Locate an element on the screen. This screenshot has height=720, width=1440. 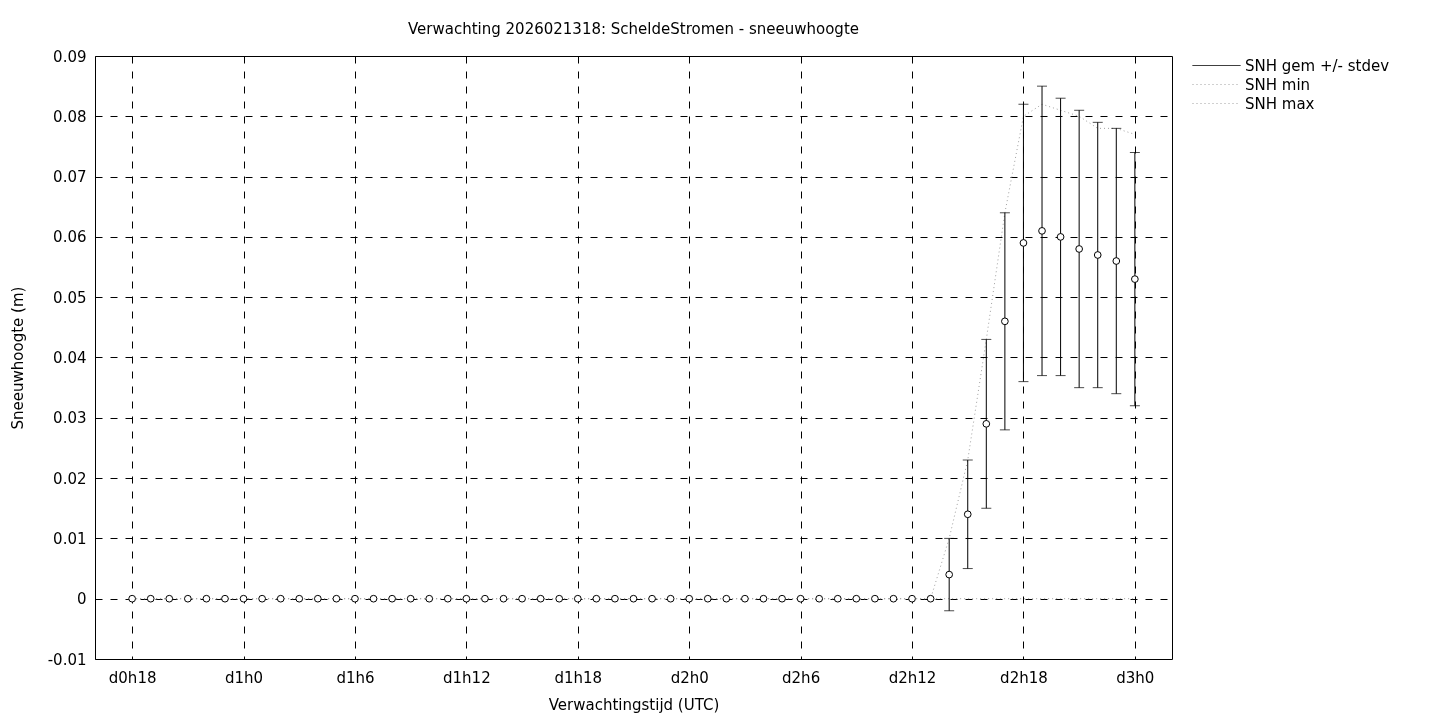
legend-label: SNH gem +/- stdev is located at coordinates (1317, 65).